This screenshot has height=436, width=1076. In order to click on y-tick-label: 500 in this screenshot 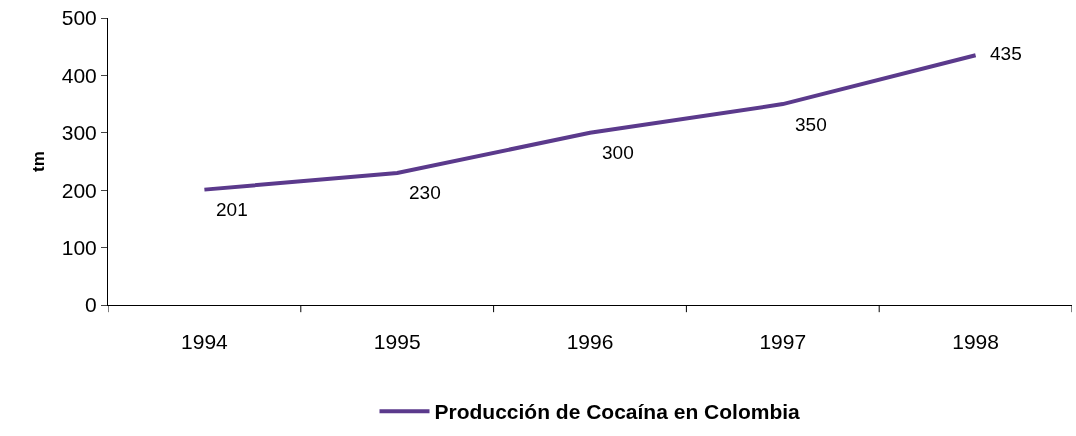, I will do `click(79, 18)`.